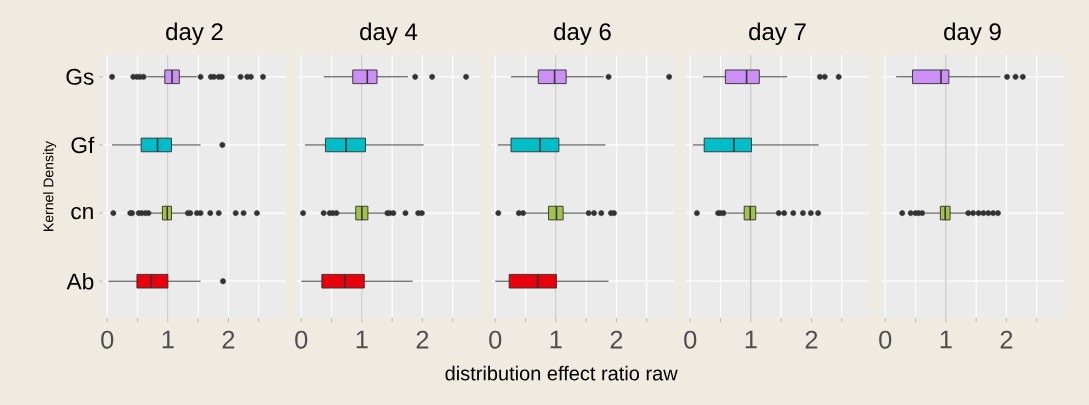  Describe the element at coordinates (80, 281) in the screenshot. I see `y-tick-label: Ab` at that location.